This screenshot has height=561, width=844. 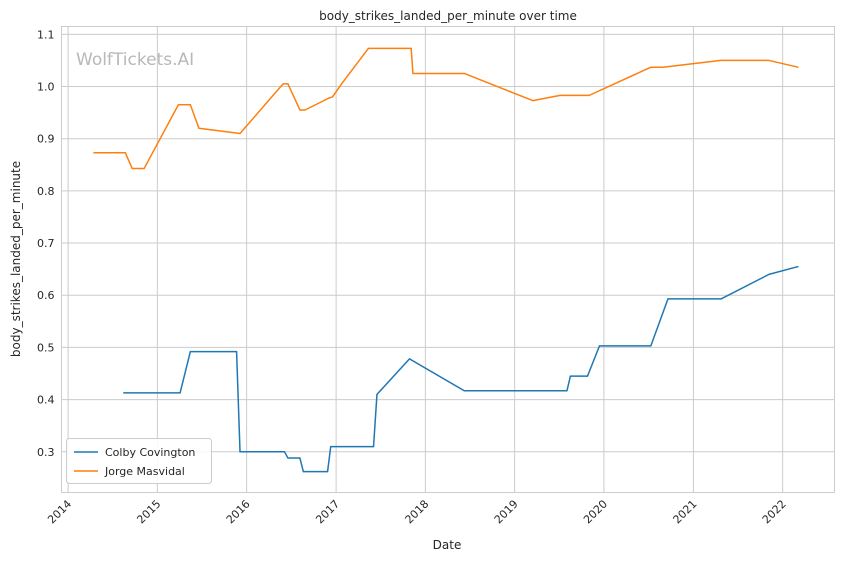 I want to click on y-tick-label: 0.4, so click(x=46, y=400).